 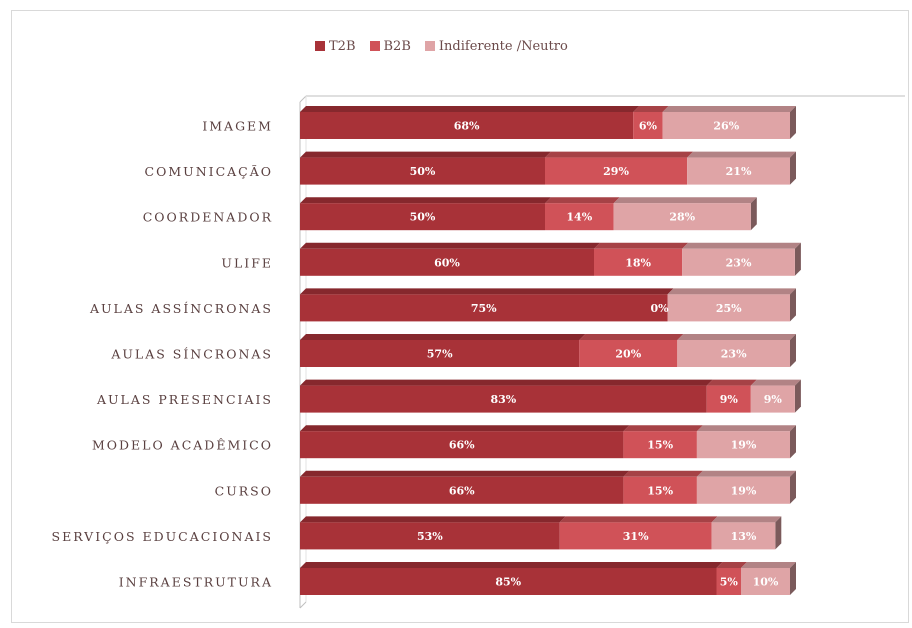 I want to click on value-label-4-2: 25%, so click(x=729, y=308).